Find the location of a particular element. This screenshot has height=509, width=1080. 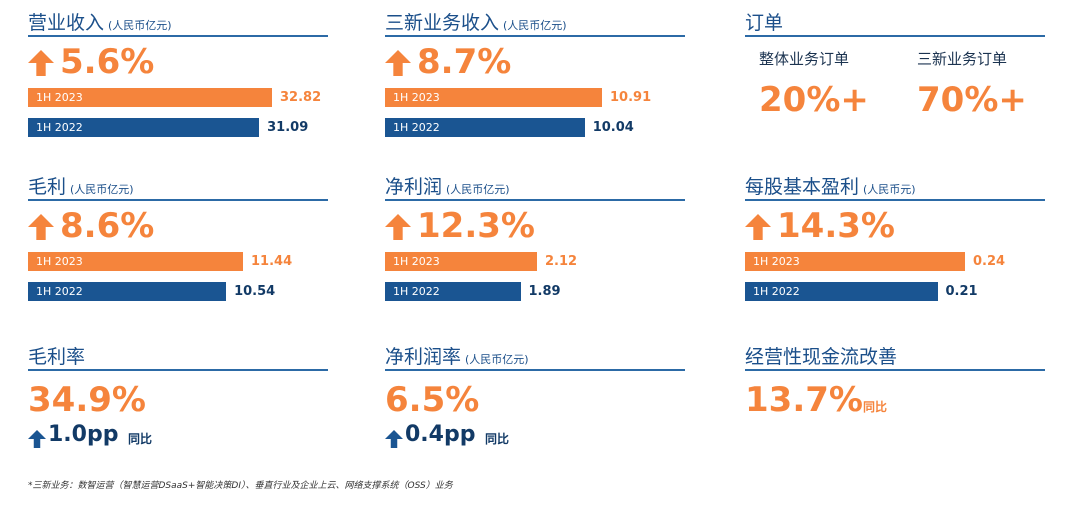

title-text: 毛利 is located at coordinates (47, 187).